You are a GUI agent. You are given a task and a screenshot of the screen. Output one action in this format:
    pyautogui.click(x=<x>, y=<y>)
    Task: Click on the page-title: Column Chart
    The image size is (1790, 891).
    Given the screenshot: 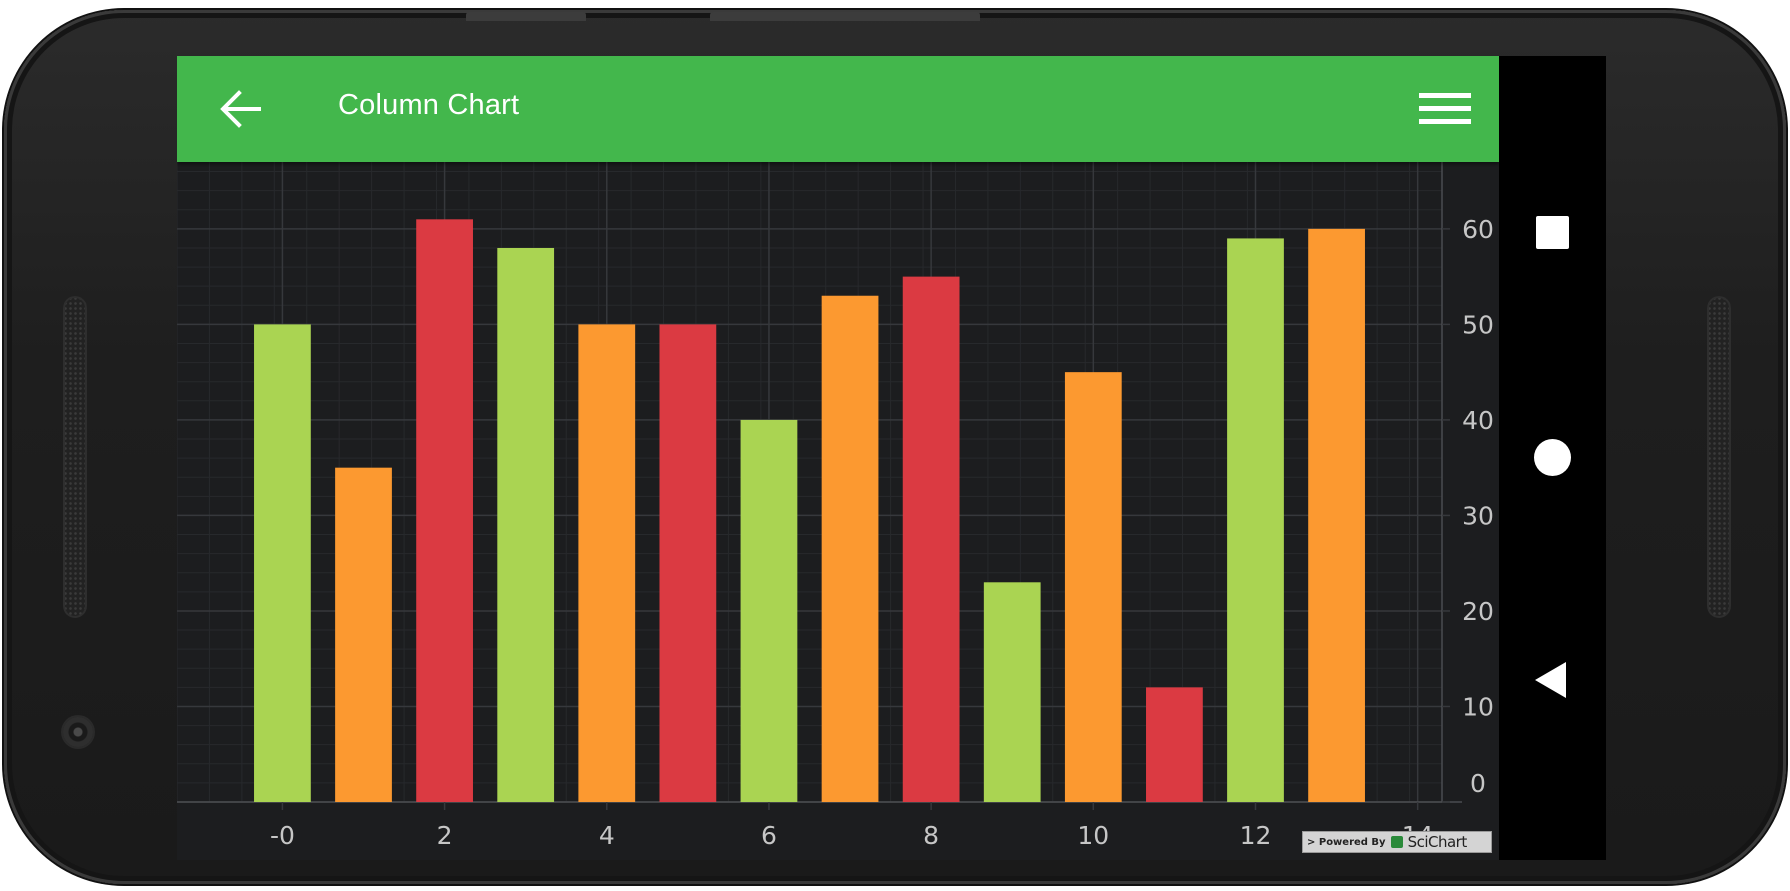 What is the action you would take?
    pyautogui.click(x=429, y=105)
    